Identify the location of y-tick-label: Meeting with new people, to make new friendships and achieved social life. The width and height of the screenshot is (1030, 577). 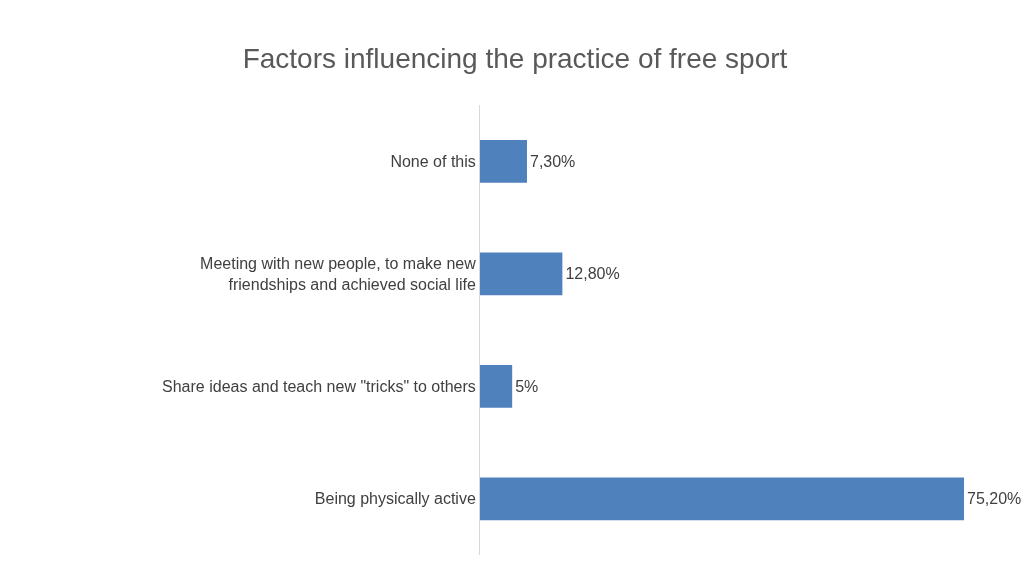
(338, 273).